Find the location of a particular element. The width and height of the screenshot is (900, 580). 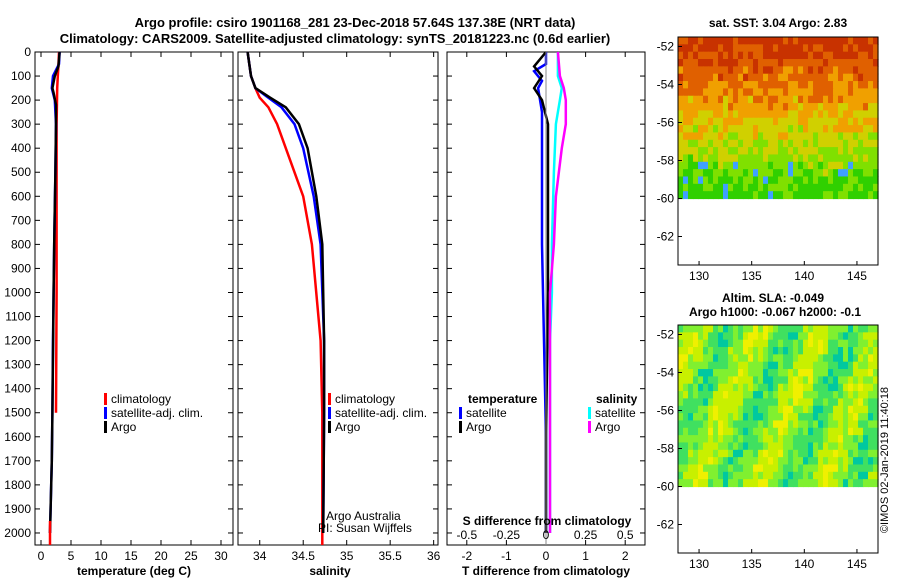

legend-label: Argo is located at coordinates (479, 427).